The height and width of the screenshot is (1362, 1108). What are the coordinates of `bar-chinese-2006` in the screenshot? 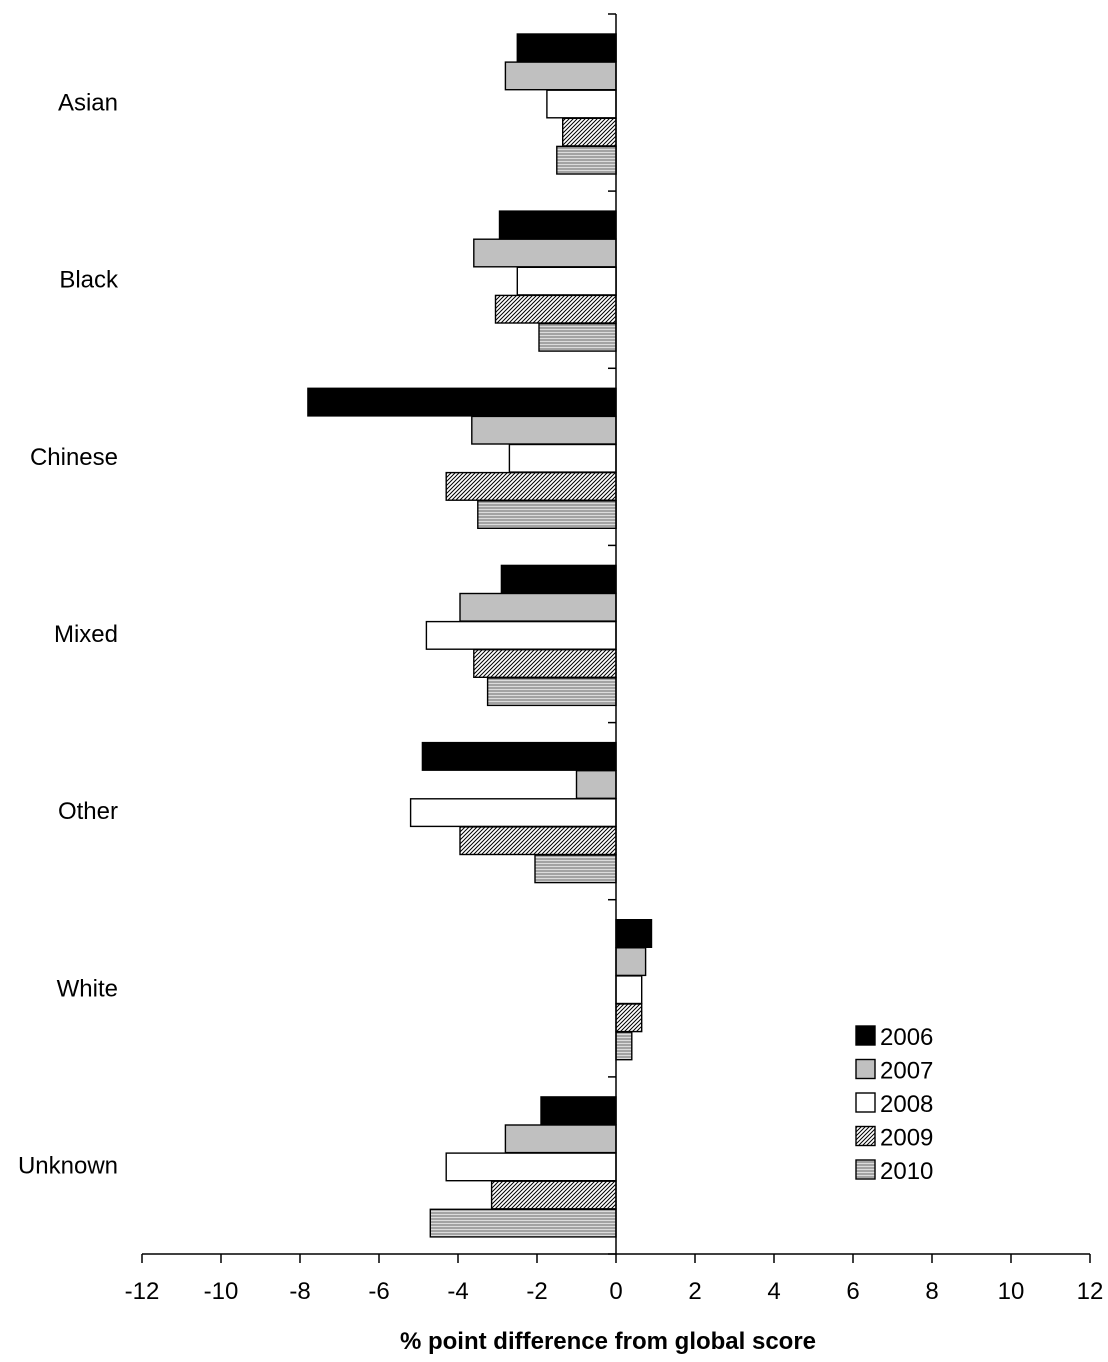 It's located at (462, 402).